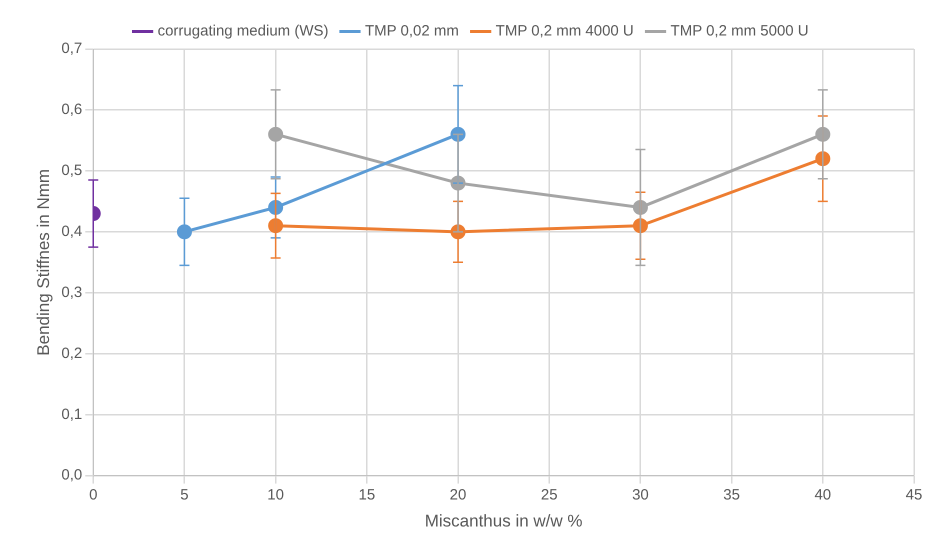  What do you see at coordinates (914, 495) in the screenshot?
I see `x-tick-label: 45` at bounding box center [914, 495].